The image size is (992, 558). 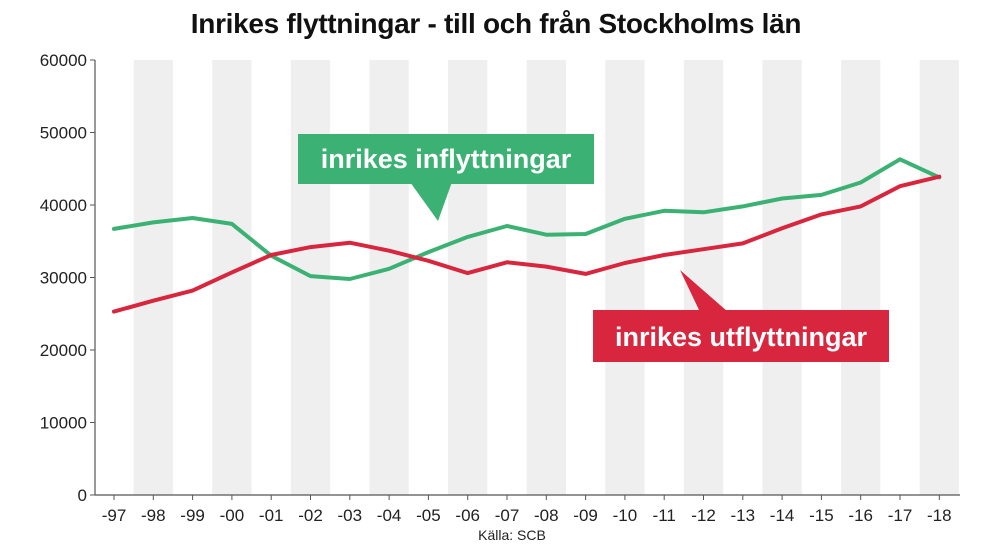 What do you see at coordinates (507, 515) in the screenshot?
I see `x-tick-label: -07` at bounding box center [507, 515].